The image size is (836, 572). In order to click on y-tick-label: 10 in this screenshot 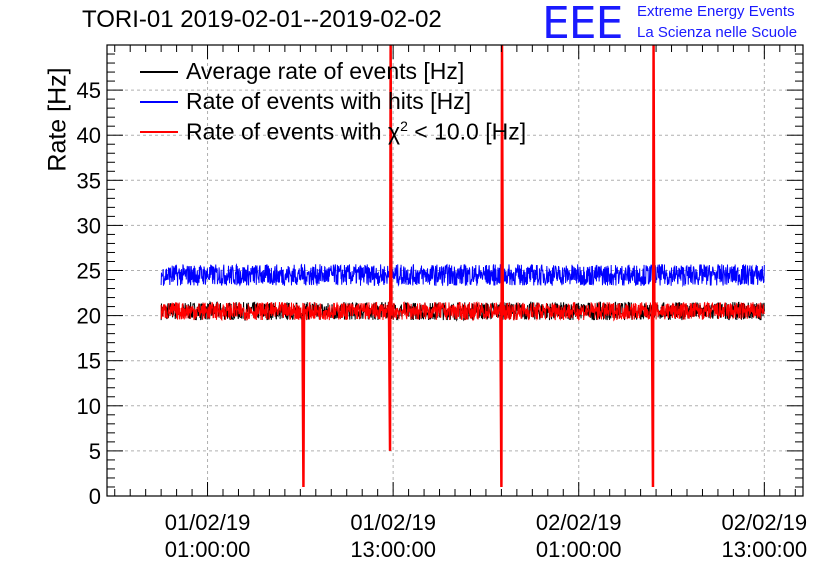, I will do `click(89, 406)`.